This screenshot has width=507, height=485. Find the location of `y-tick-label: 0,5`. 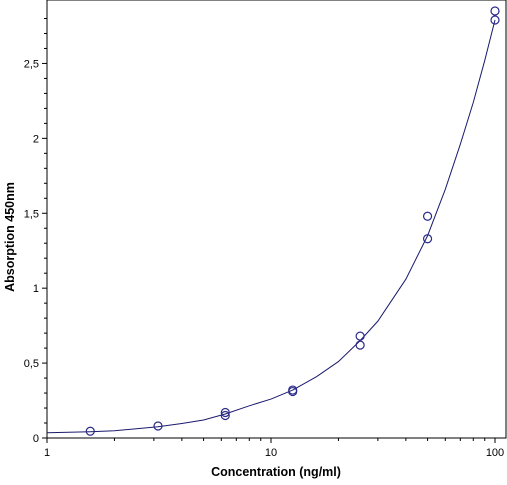

y-tick-label: 0,5 is located at coordinates (31, 364).